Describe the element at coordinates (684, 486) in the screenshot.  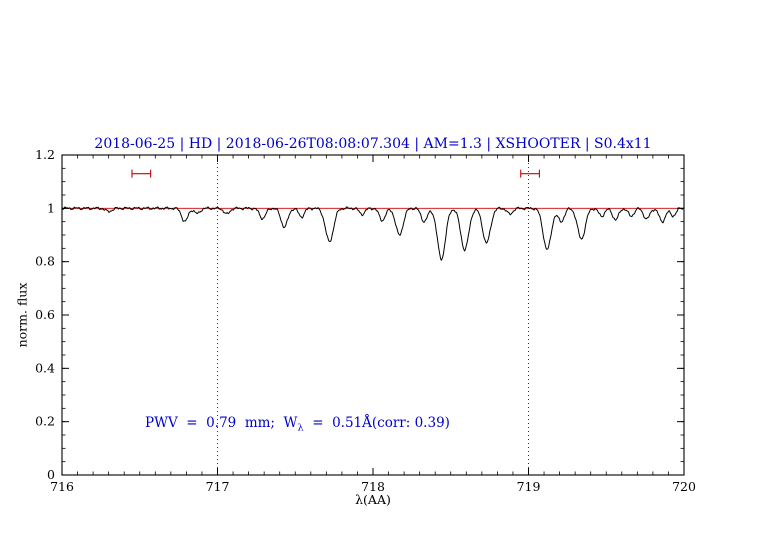
I see `x-tick-label: 720` at that location.